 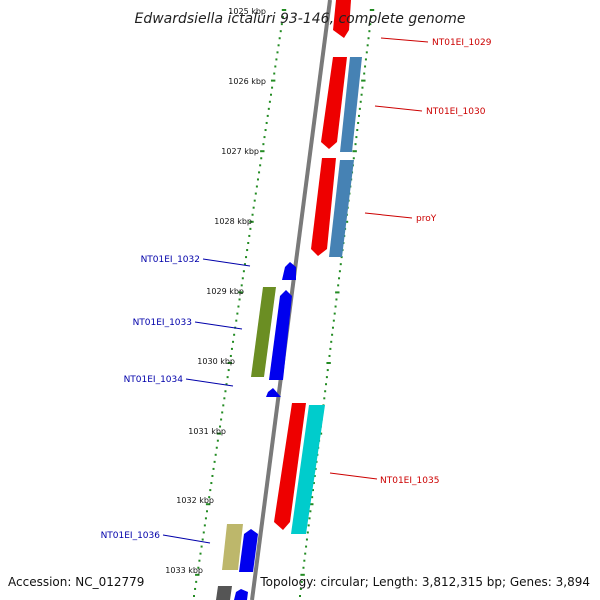 What do you see at coordinates (247, 11) in the screenshot?
I see `kbp-label: 1025 kbp` at bounding box center [247, 11].